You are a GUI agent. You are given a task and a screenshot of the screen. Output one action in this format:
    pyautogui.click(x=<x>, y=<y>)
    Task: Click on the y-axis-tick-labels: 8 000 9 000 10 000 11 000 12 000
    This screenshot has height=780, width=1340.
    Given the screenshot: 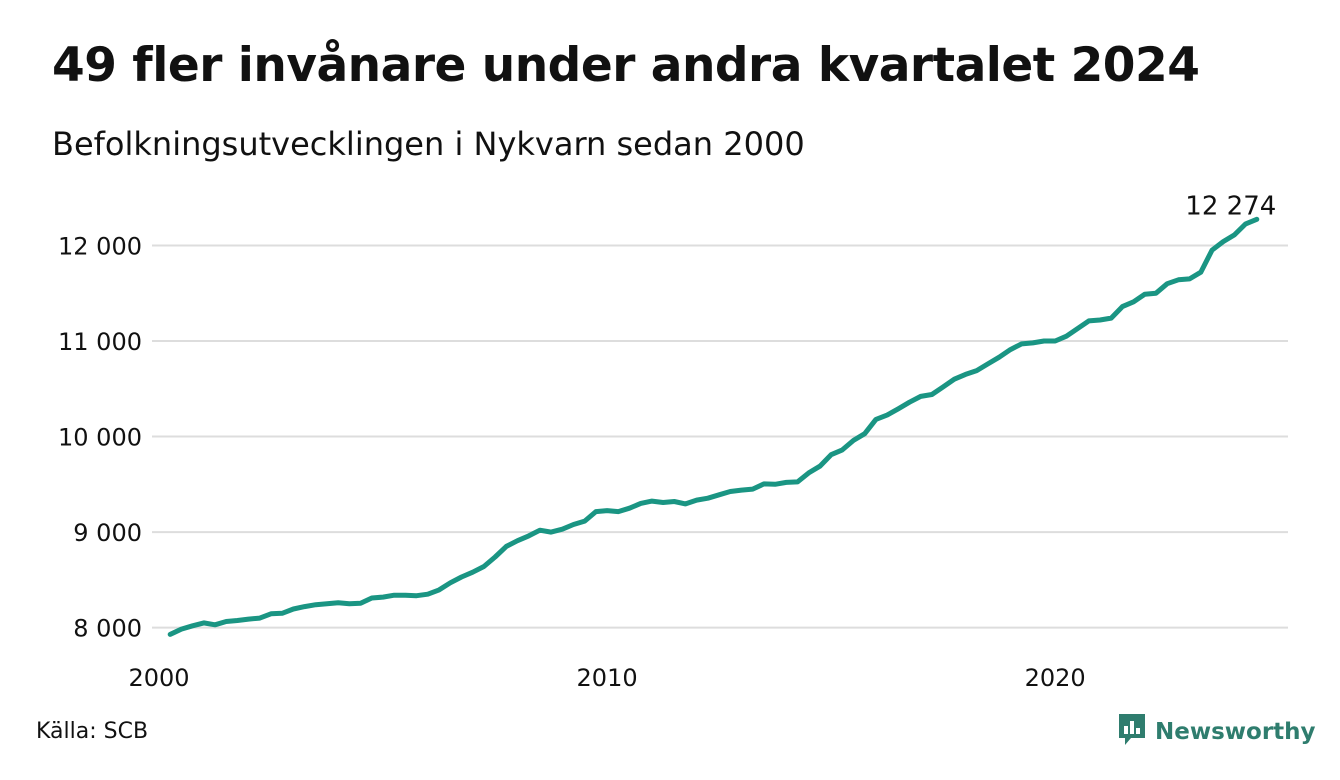 What is the action you would take?
    pyautogui.click(x=100, y=437)
    